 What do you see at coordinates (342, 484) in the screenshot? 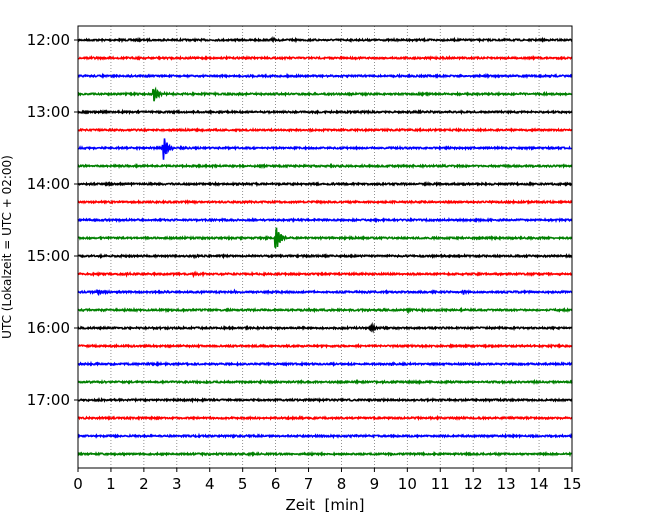
I see `x-tick-label: 8` at bounding box center [342, 484].